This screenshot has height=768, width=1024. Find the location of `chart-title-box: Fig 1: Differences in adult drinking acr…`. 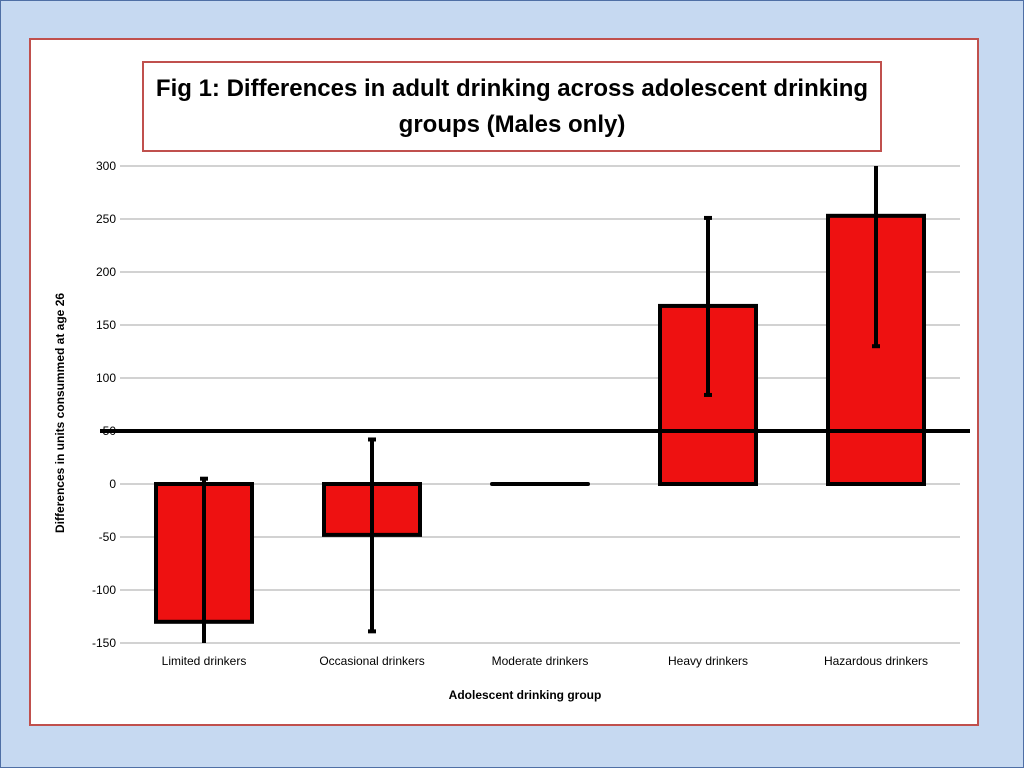

chart-title-box: Fig 1: Differences in adult drinking acr… is located at coordinates (512, 106).